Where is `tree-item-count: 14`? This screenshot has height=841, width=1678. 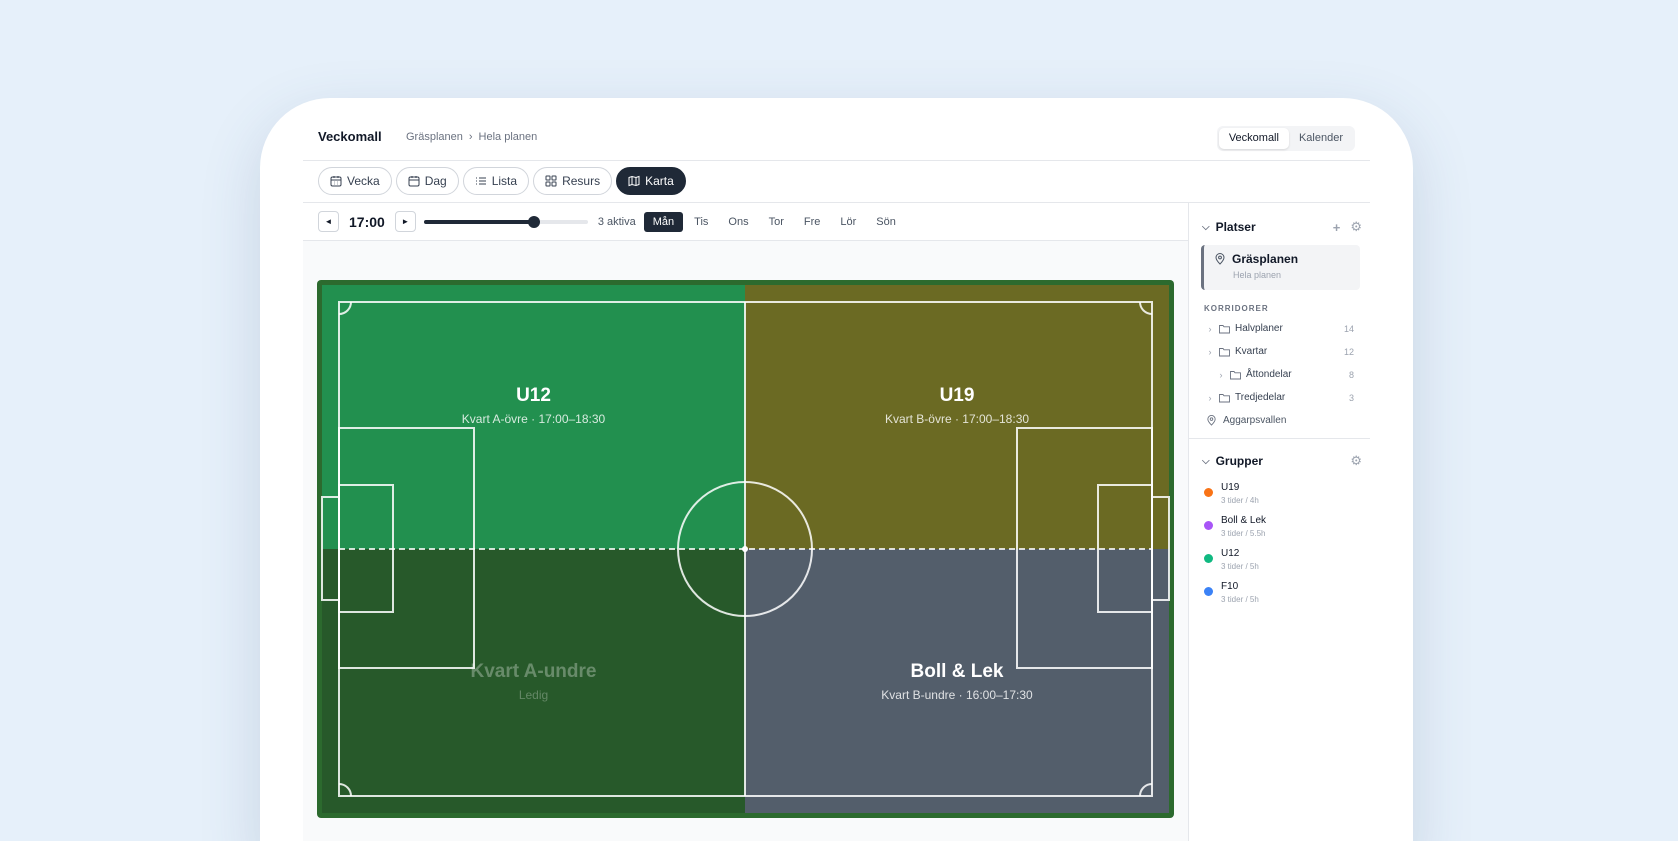
tree-item-count: 14 is located at coordinates (1348, 328).